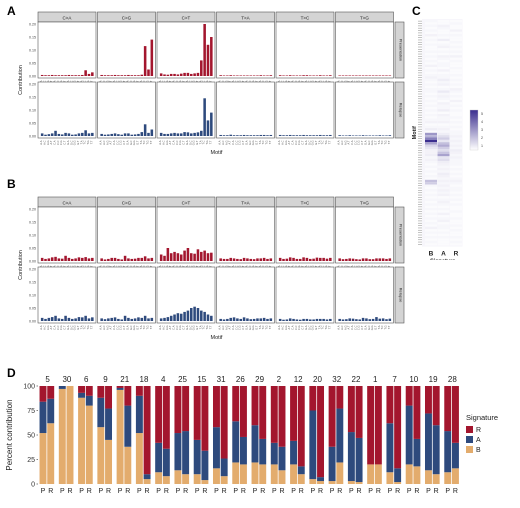 The width and height of the screenshot is (520, 508). Describe the element at coordinates (236, 142) in the screenshot. I see `motif-tick-label: C.C` at that location.